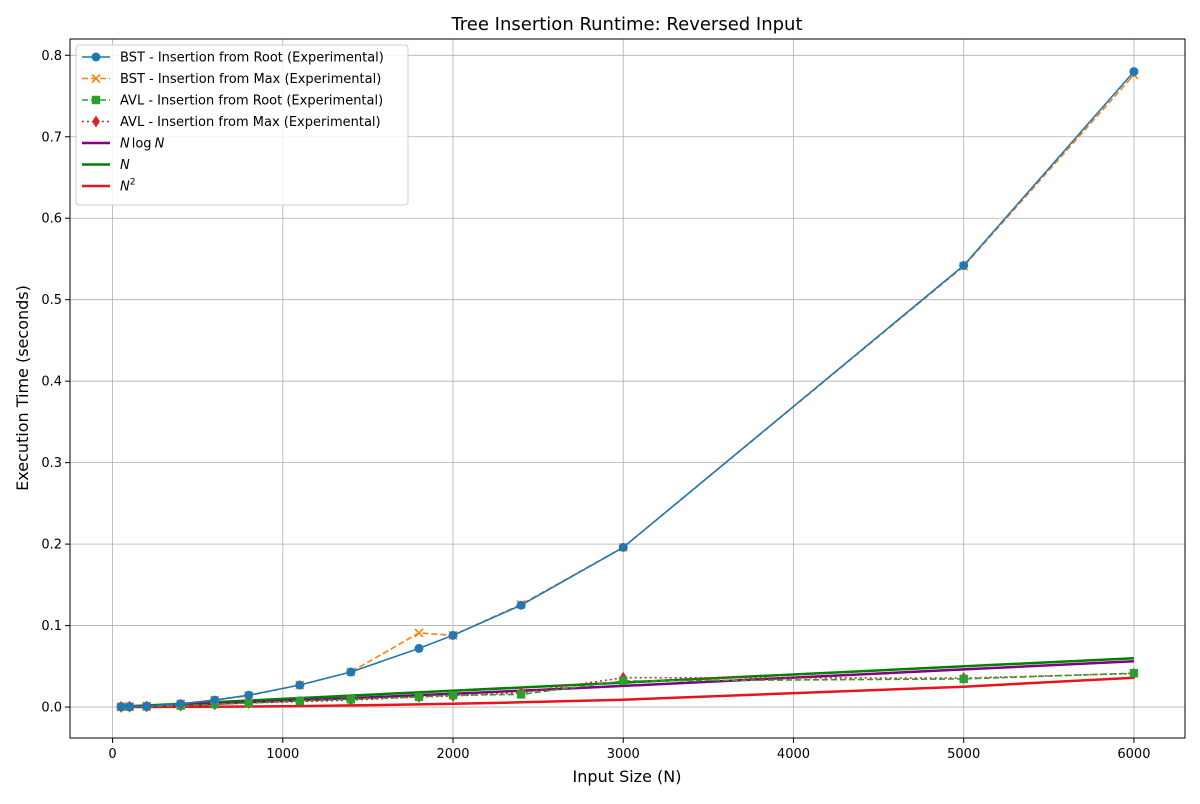 This screenshot has width=1200, height=804. I want to click on data-point-x, so click(419, 633).